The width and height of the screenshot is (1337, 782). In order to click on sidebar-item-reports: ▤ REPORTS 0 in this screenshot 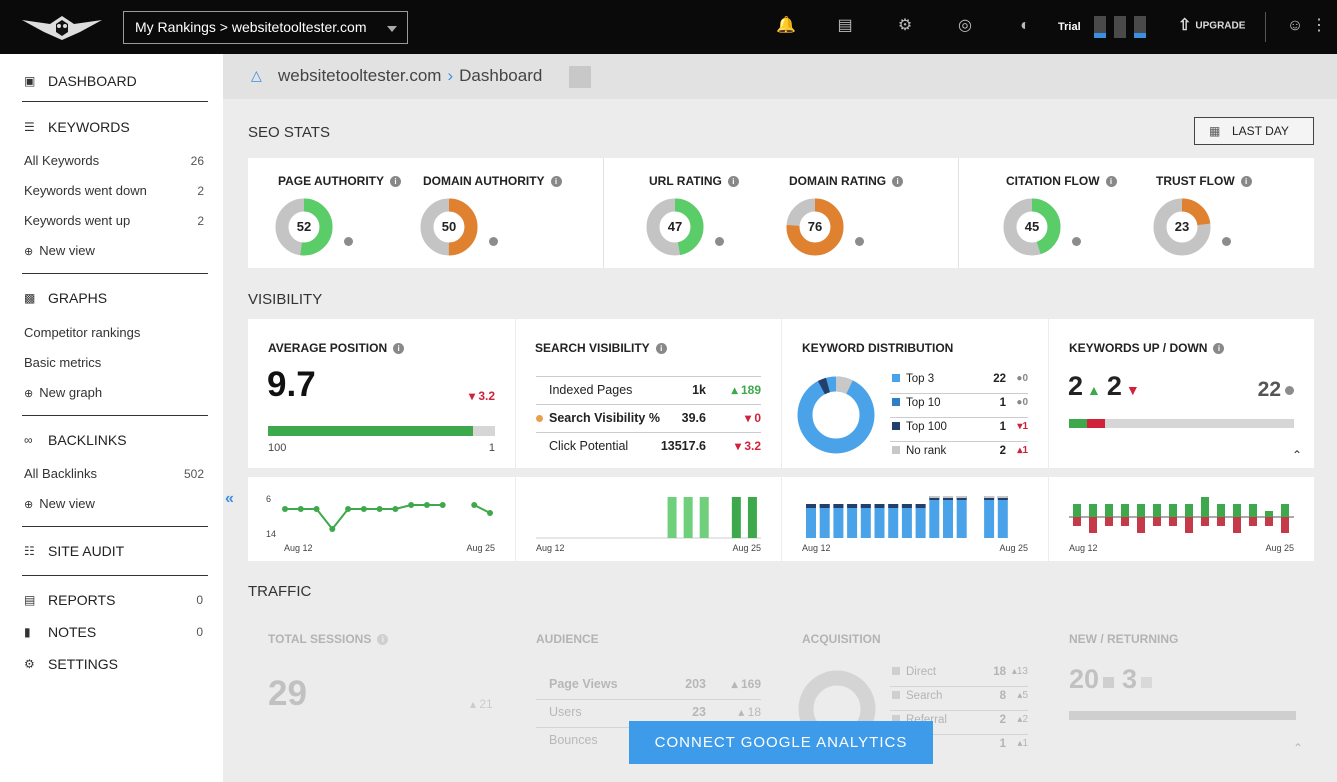, I will do `click(116, 600)`.